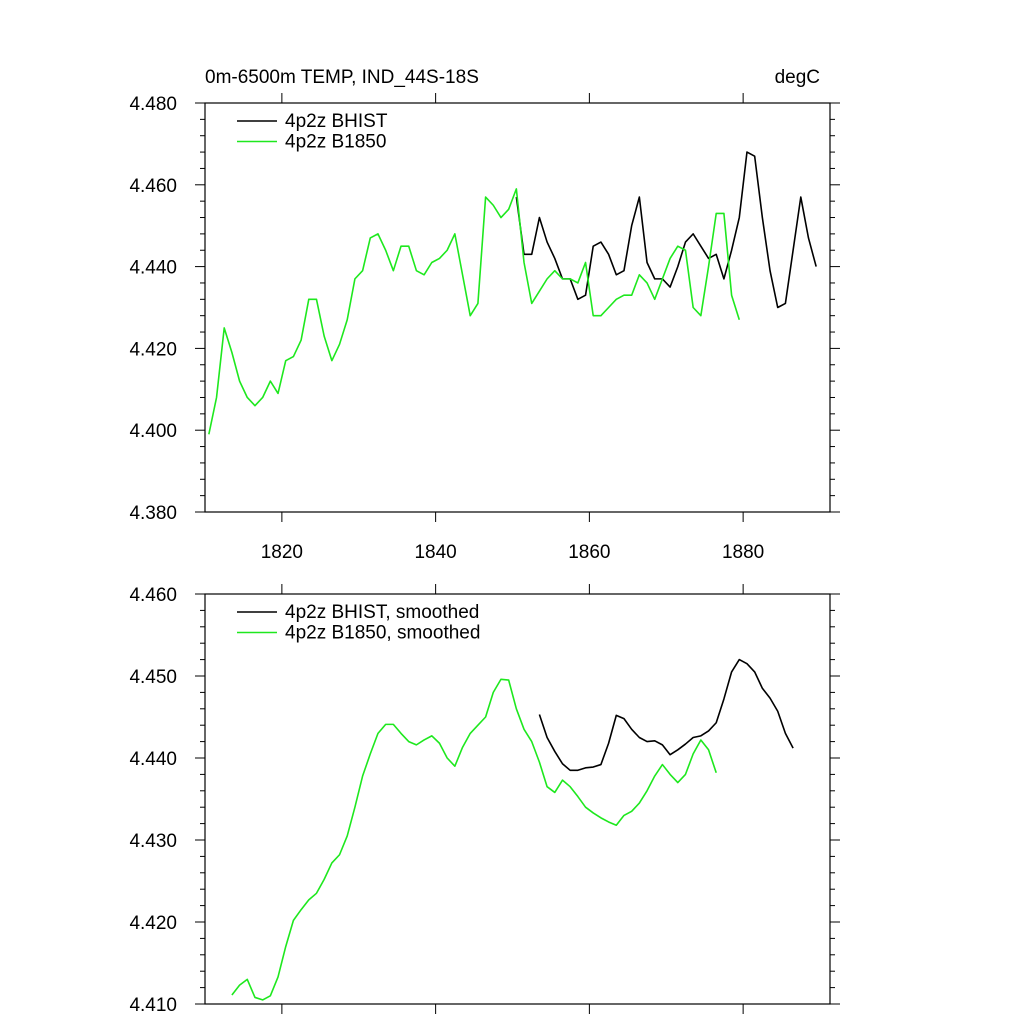  What do you see at coordinates (797, 77) in the screenshot?
I see `units-label: degC` at bounding box center [797, 77].